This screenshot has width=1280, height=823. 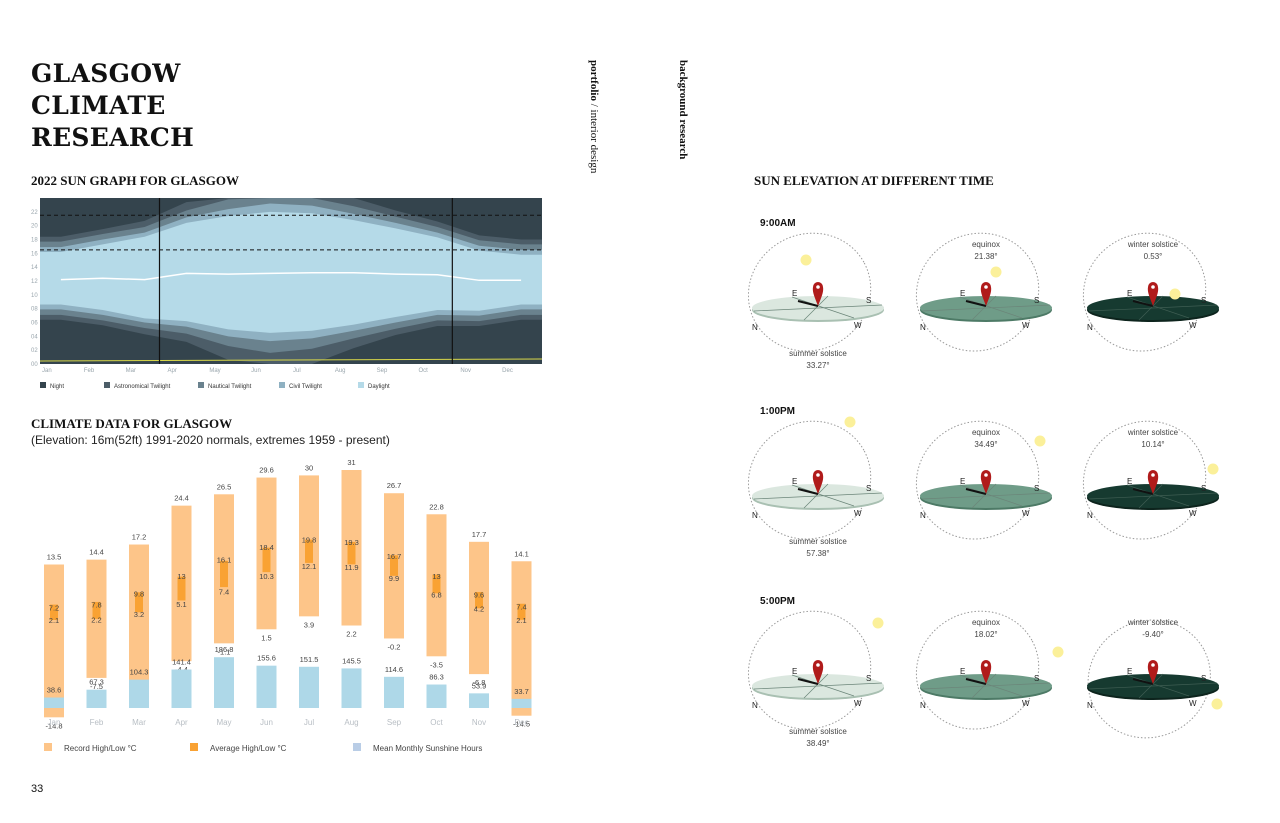 I want to click on climate-xtick: Jun, so click(x=266, y=722).